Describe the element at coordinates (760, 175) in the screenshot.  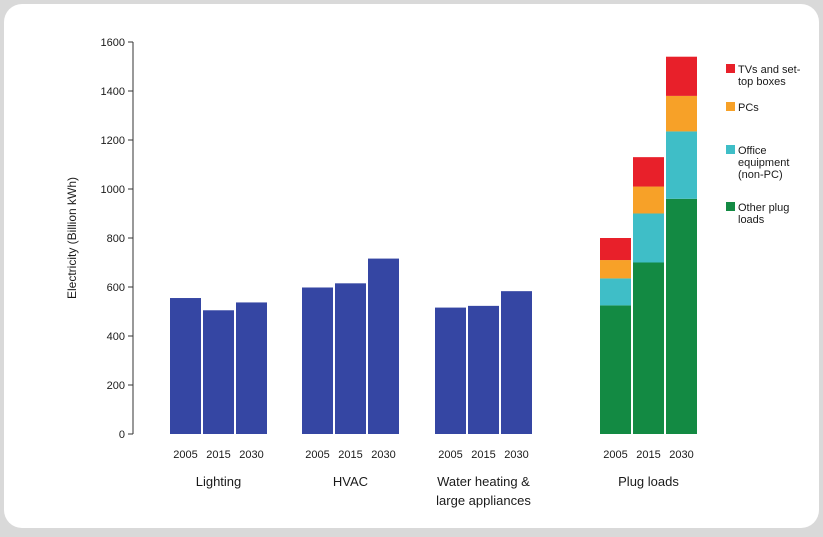
I see `legend-label: (non-PC)` at that location.